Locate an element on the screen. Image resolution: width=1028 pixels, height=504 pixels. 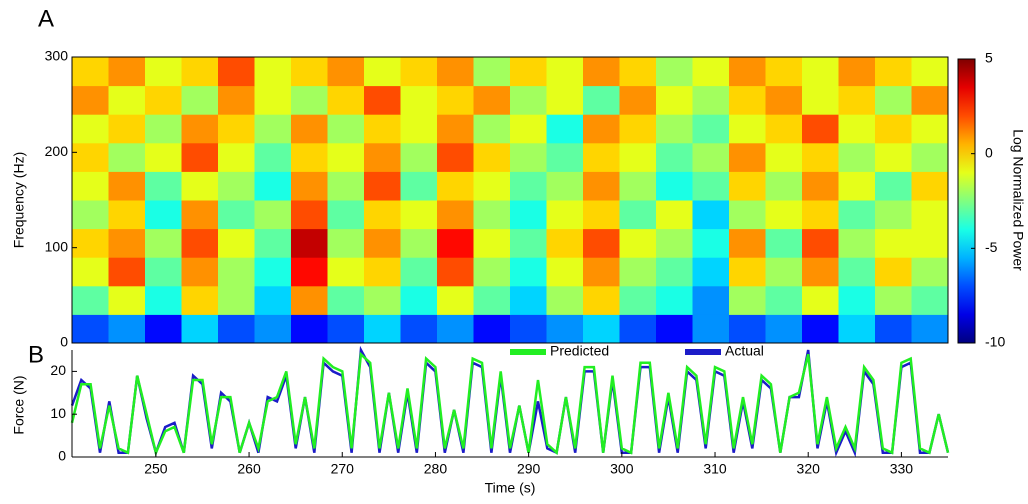
y-tick-label: 0 is located at coordinates (64, 342).